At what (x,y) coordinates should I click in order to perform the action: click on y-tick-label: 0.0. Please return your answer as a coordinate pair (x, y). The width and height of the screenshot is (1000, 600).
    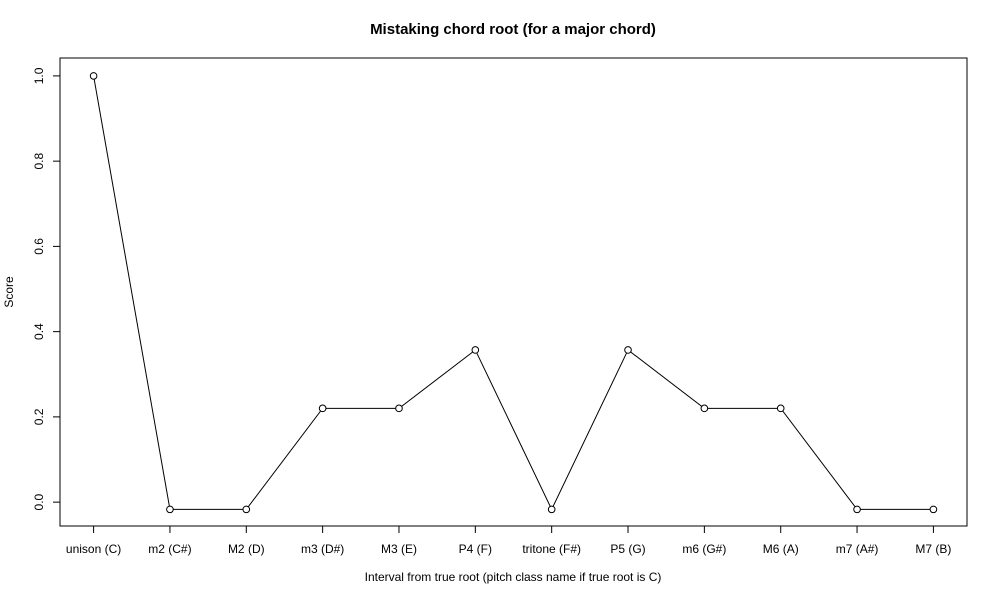
    Looking at the image, I should click on (39, 501).